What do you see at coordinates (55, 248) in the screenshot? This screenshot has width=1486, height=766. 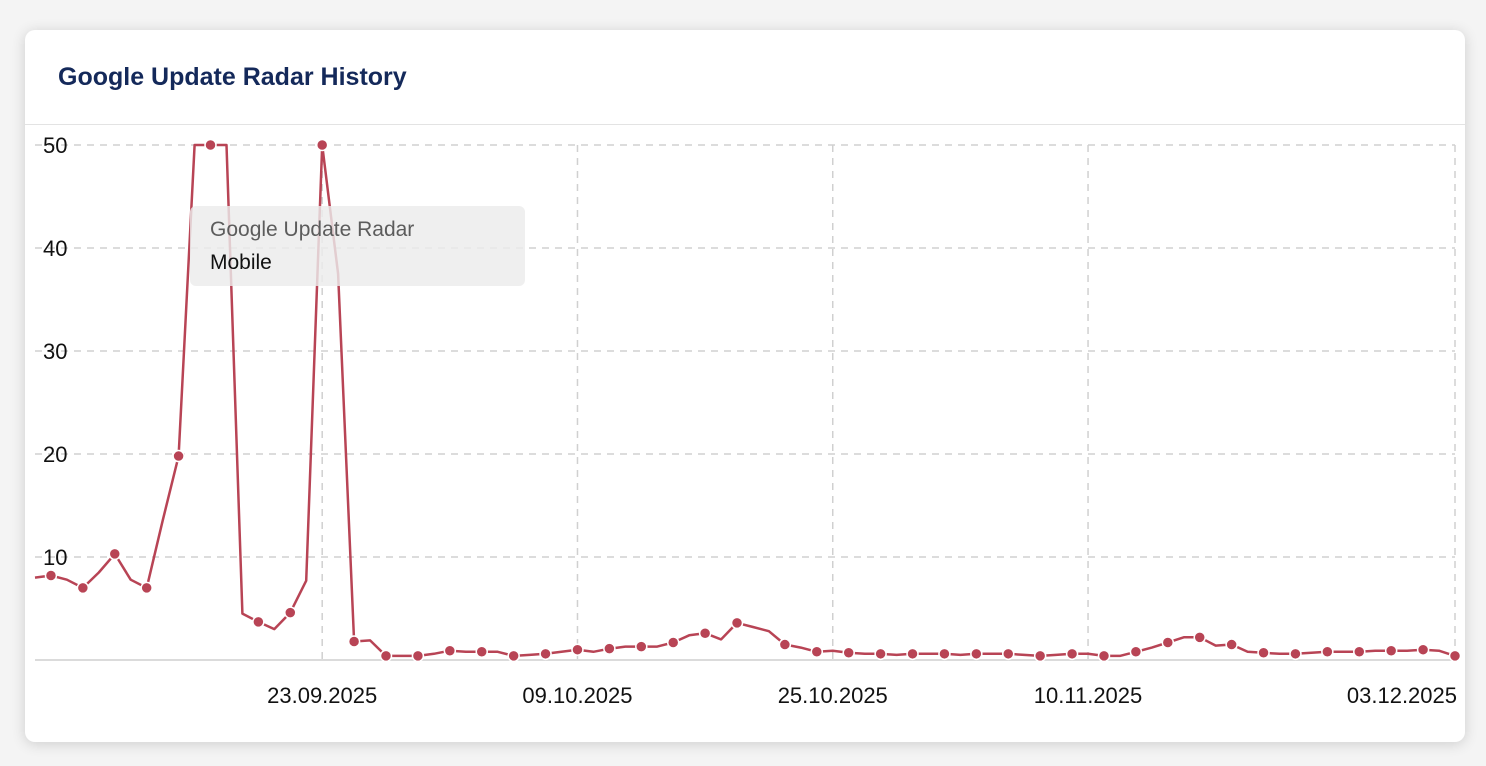 I see `y-tick-label: 40` at bounding box center [55, 248].